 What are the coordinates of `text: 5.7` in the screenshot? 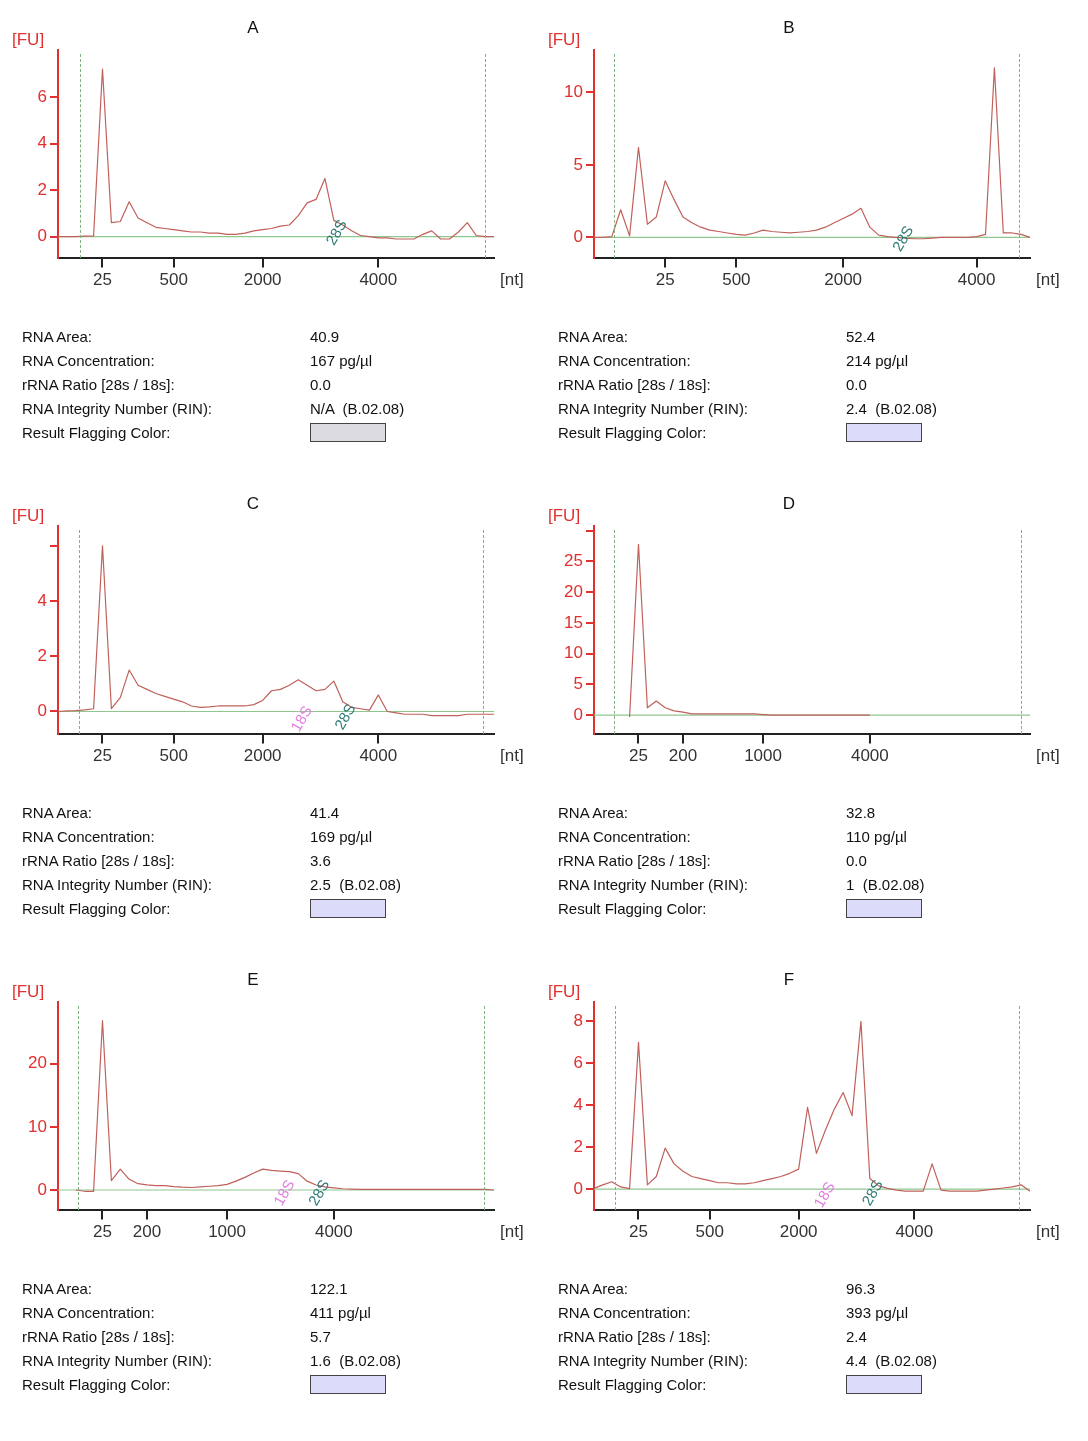 It's located at (320, 1336).